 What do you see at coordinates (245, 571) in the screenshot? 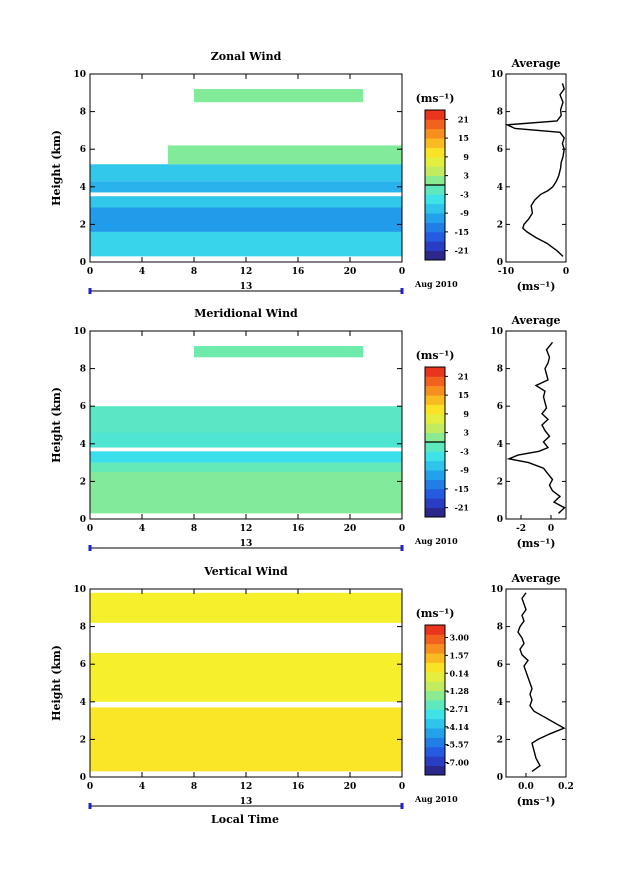
I see `panel-title: Vertical Wind` at bounding box center [245, 571].